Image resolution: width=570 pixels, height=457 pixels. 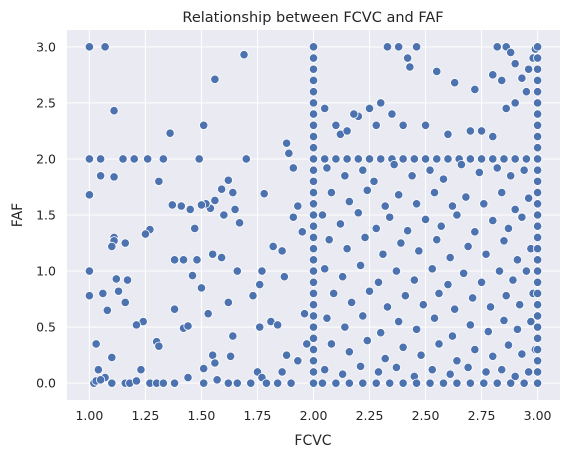 What do you see at coordinates (46, 383) in the screenshot?
I see `y-tick-label: 0.0` at bounding box center [46, 383].